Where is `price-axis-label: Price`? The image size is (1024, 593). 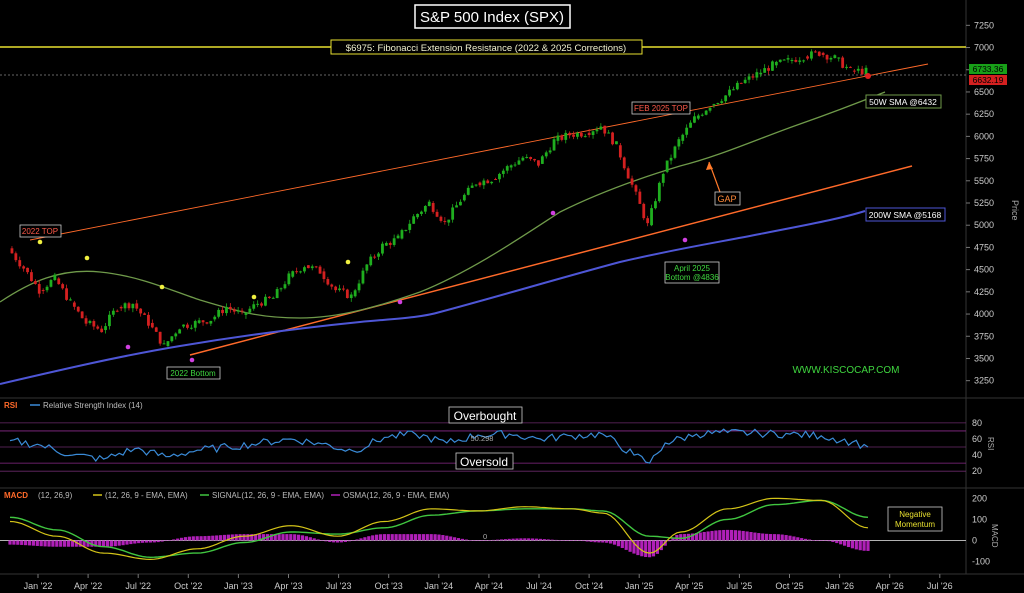
price-axis-label: Price is located at coordinates (1015, 210).